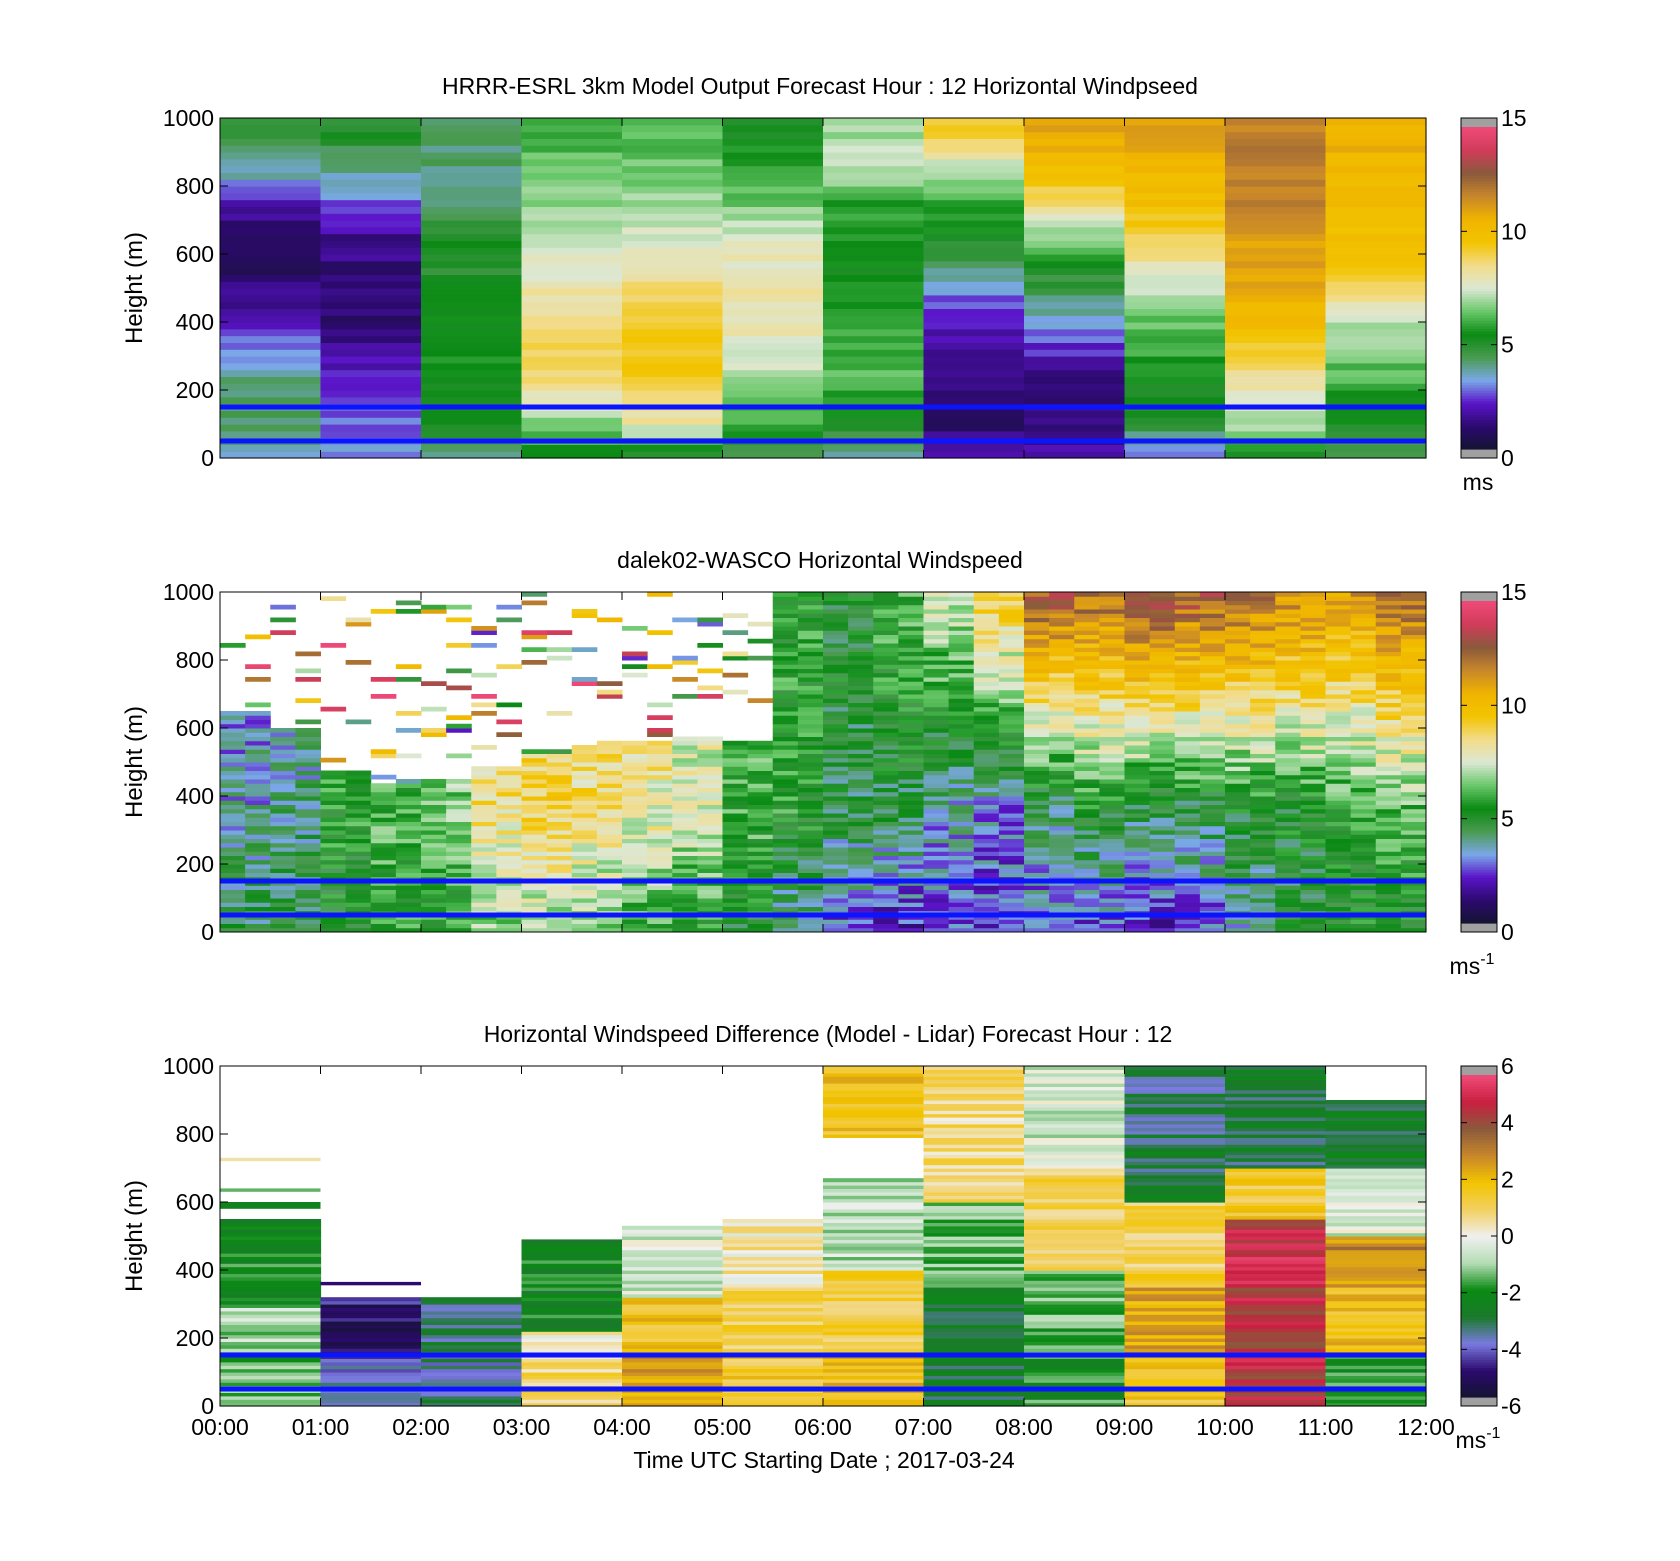  Describe the element at coordinates (820, 560) in the screenshot. I see `panel-lidar-title: dalek02-WASCO Horizontal Windspeed` at that location.